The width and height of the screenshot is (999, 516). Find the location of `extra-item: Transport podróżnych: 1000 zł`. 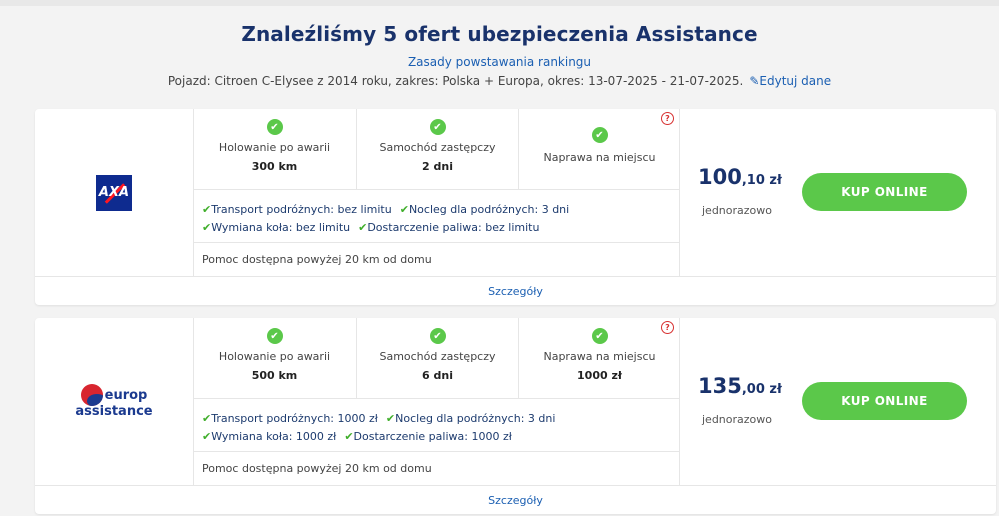

extra-item: Transport podróżnych: 1000 zł is located at coordinates (294, 418).